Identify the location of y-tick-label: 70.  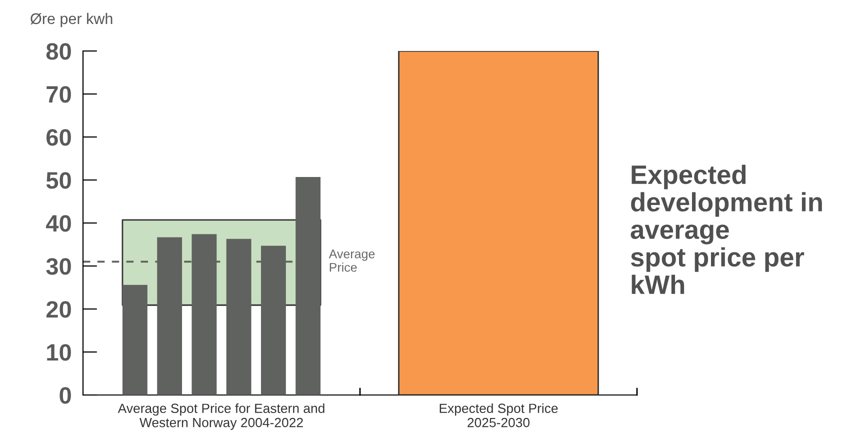
(58, 94).